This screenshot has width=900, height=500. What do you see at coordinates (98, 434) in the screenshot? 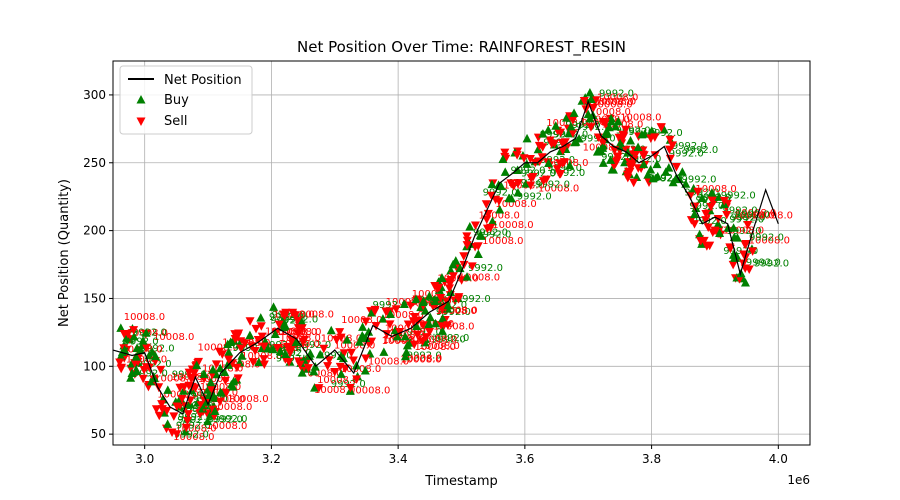
I see `y-tick-label: 50` at bounding box center [98, 434].